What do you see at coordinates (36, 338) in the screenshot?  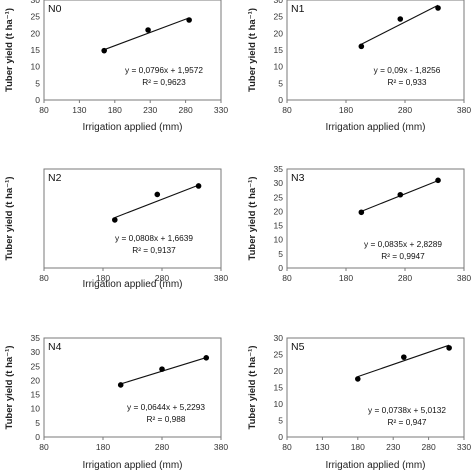 I see `y-tick-label: 35` at bounding box center [36, 338].